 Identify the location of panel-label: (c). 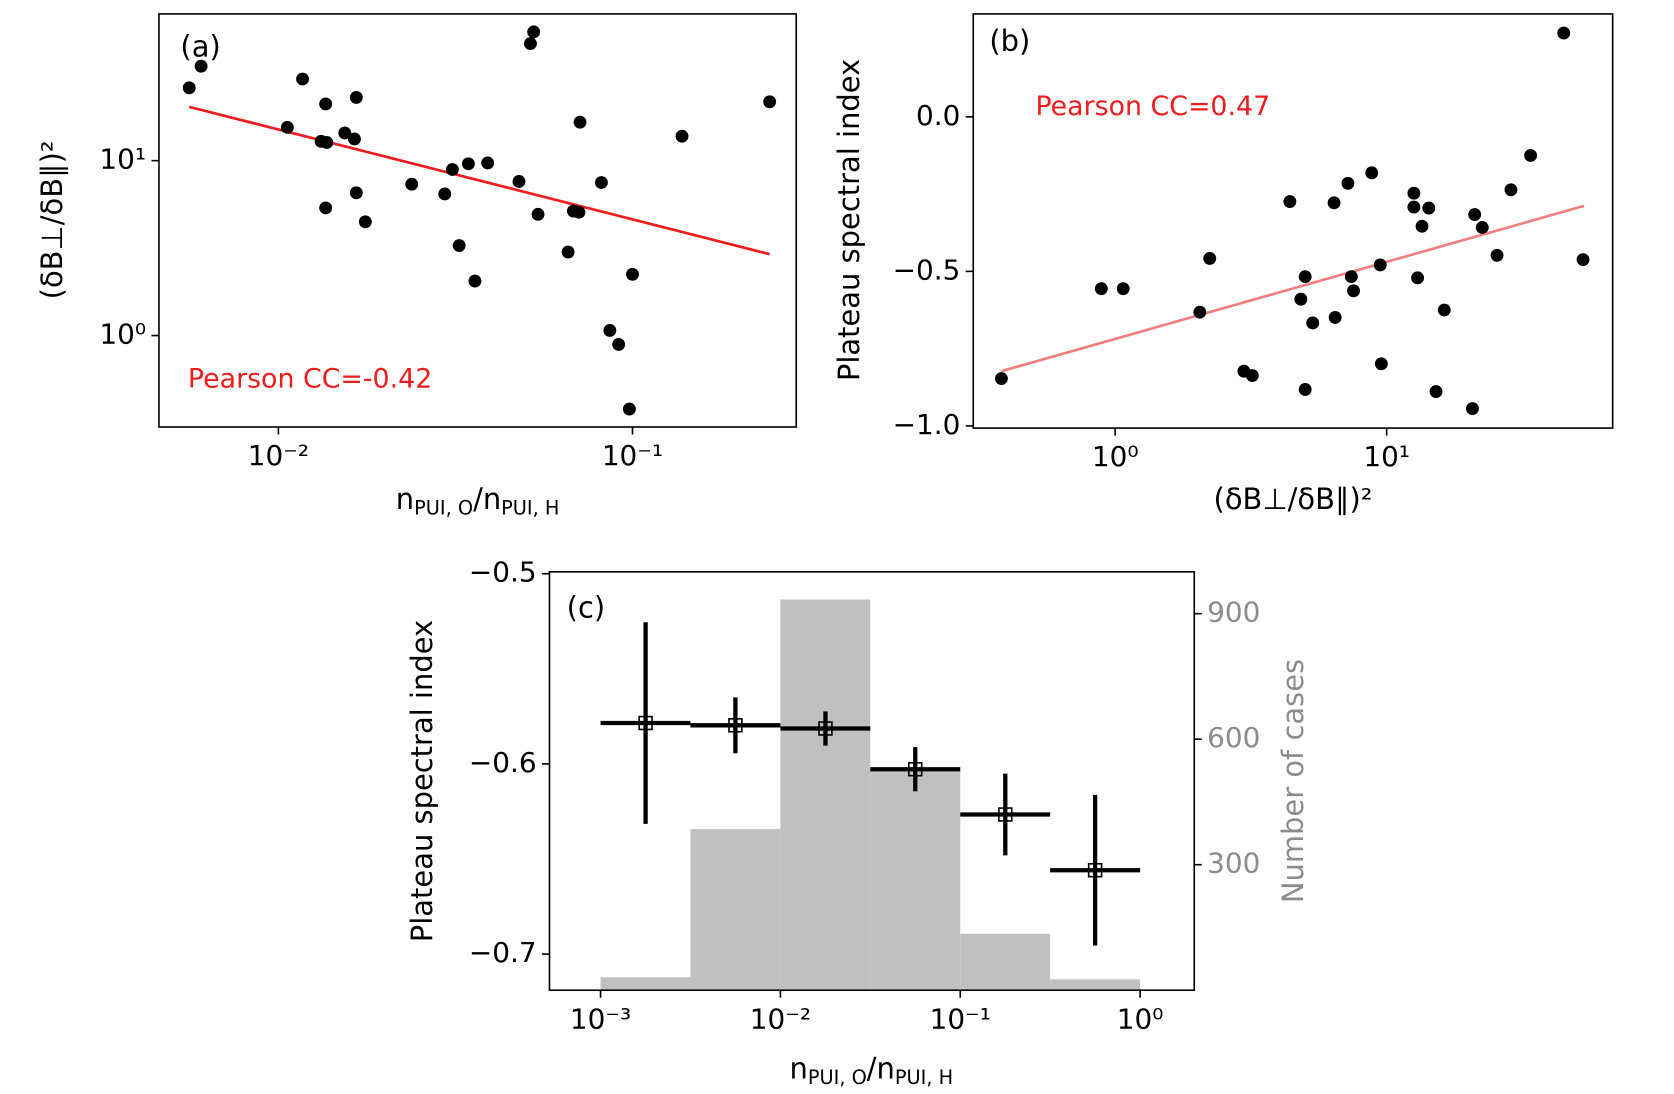
(586, 607).